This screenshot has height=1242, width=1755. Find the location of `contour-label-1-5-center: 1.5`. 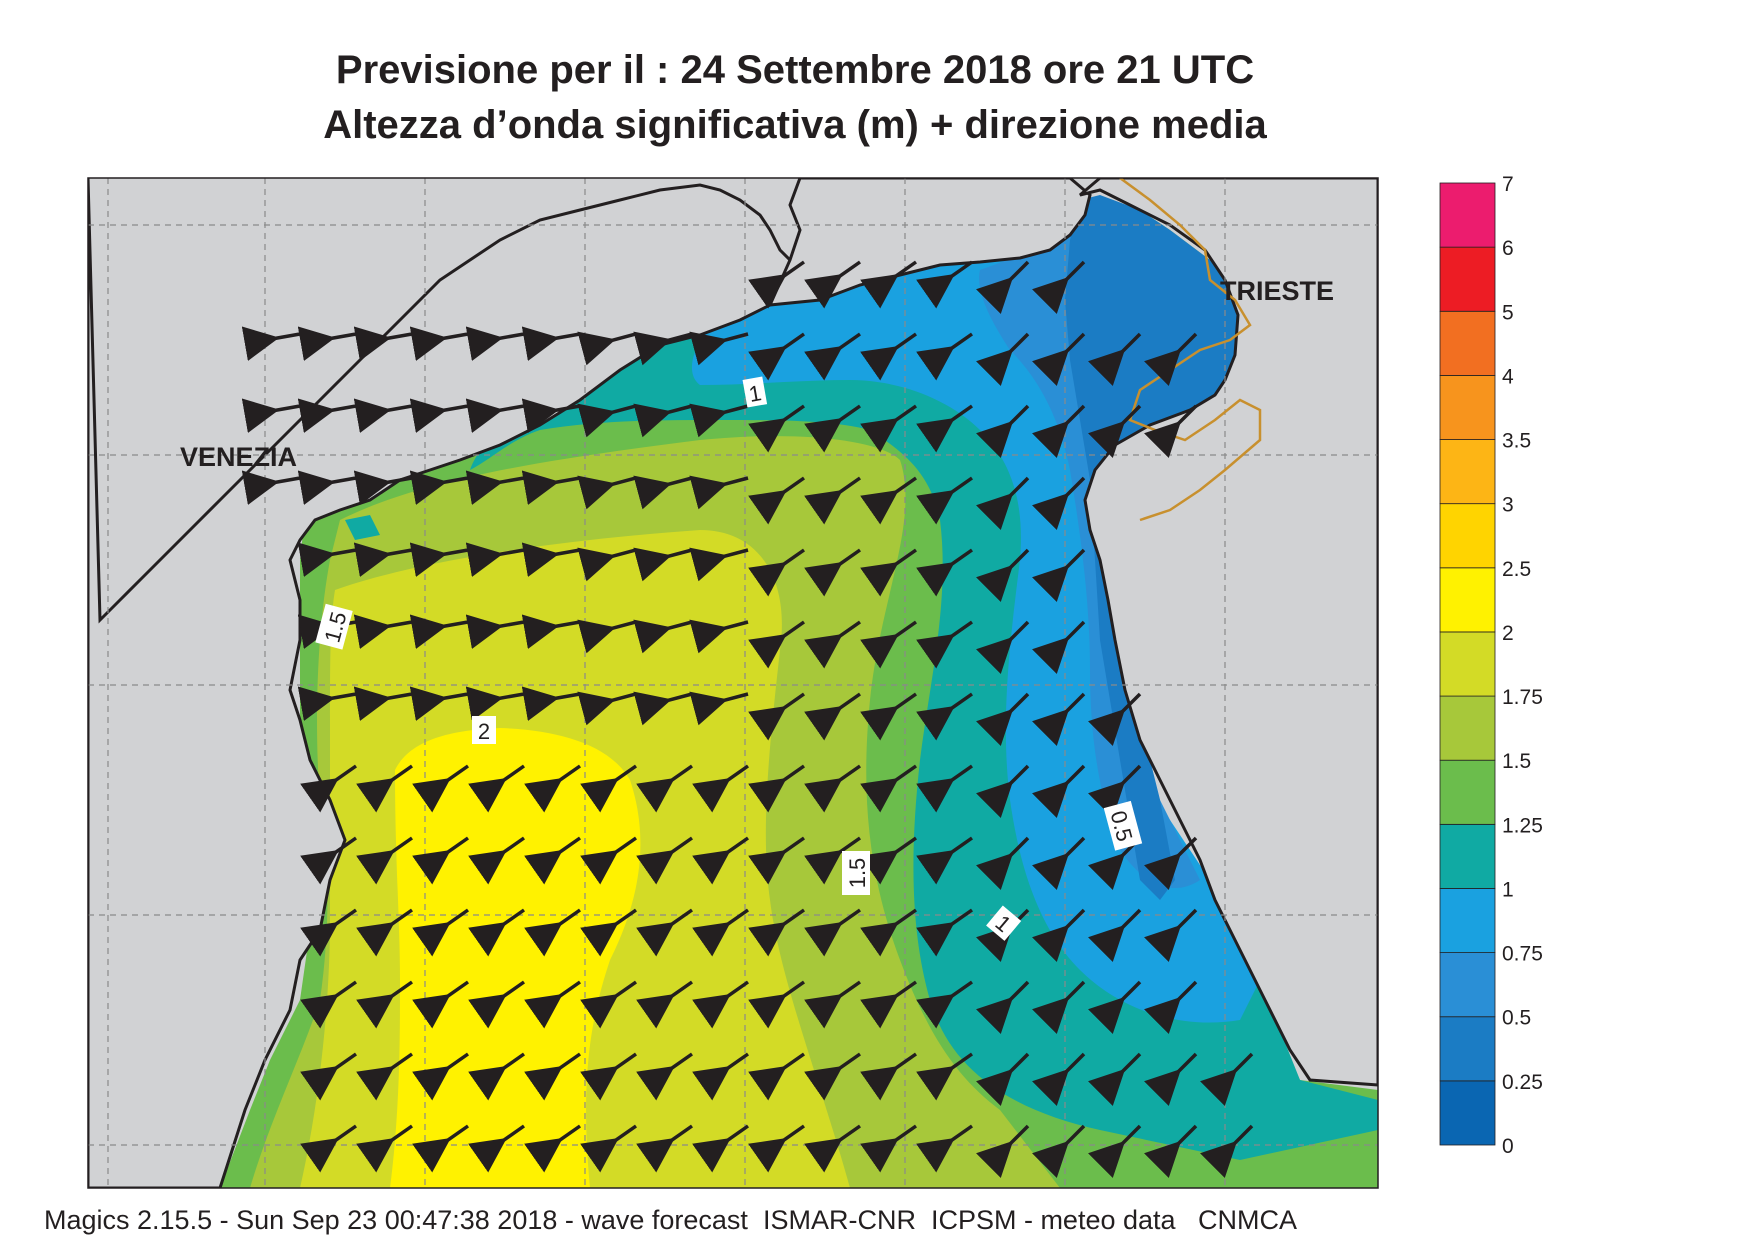

contour-label-1-5-center: 1.5 is located at coordinates (857, 873).